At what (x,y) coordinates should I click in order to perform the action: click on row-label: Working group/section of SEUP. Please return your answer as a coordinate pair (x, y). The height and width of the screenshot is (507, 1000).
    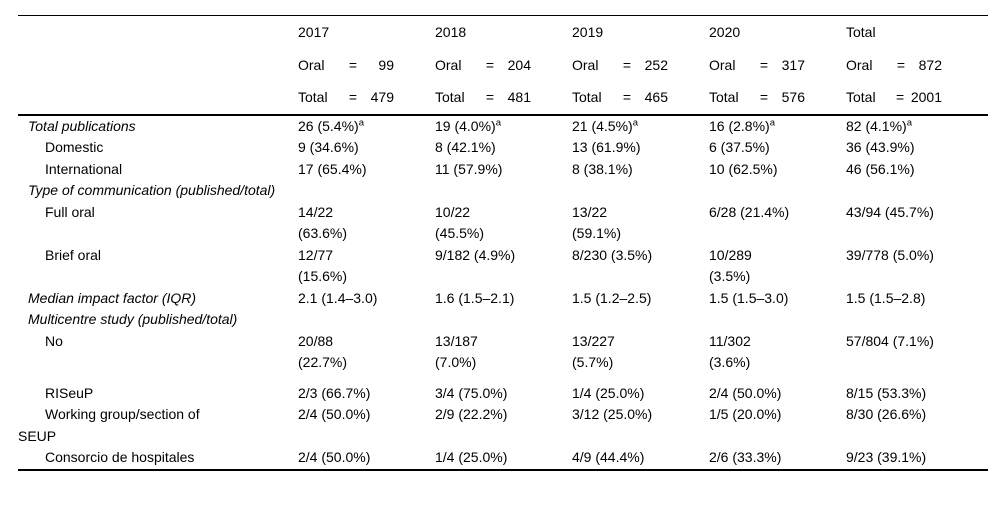
    Looking at the image, I should click on (109, 425).